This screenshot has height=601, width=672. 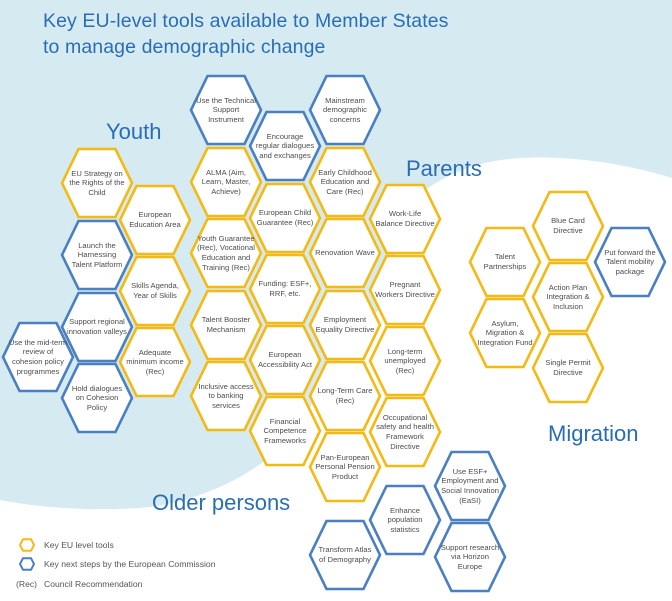 I want to click on legend-rec-abbr: (Rec), so click(x=27, y=583).